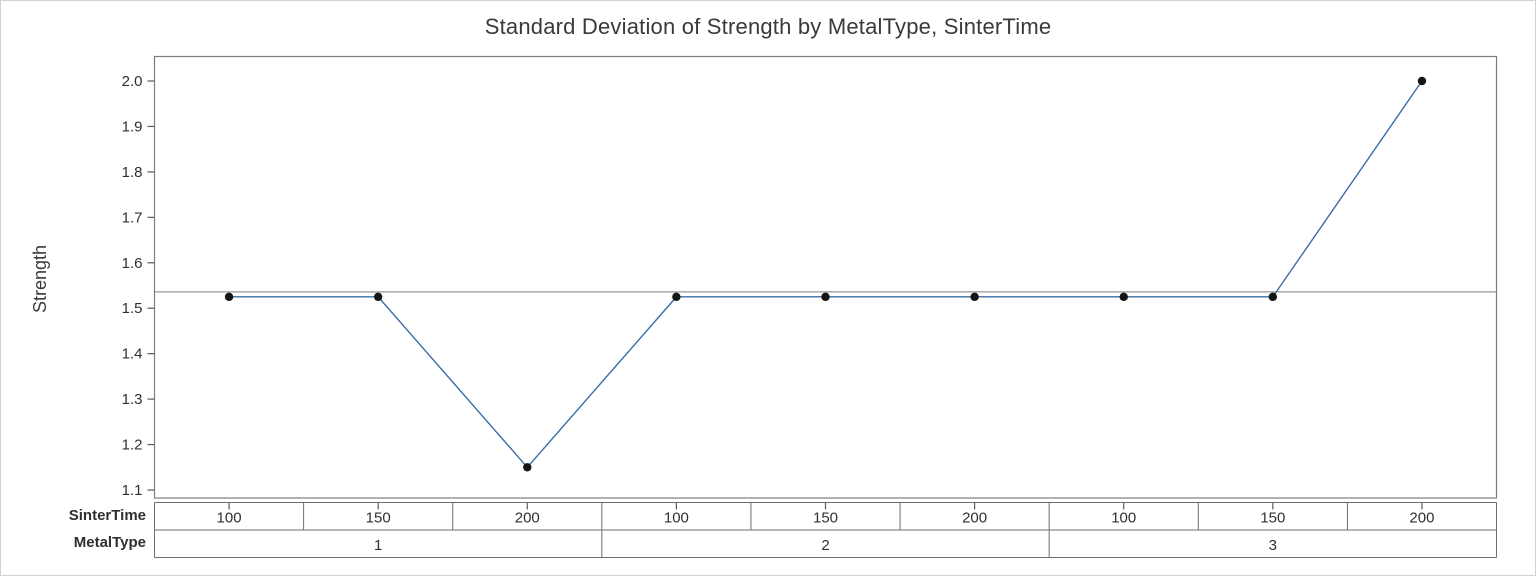 The height and width of the screenshot is (576, 1536). What do you see at coordinates (132, 354) in the screenshot?
I see `y-tick-label: 1.4` at bounding box center [132, 354].